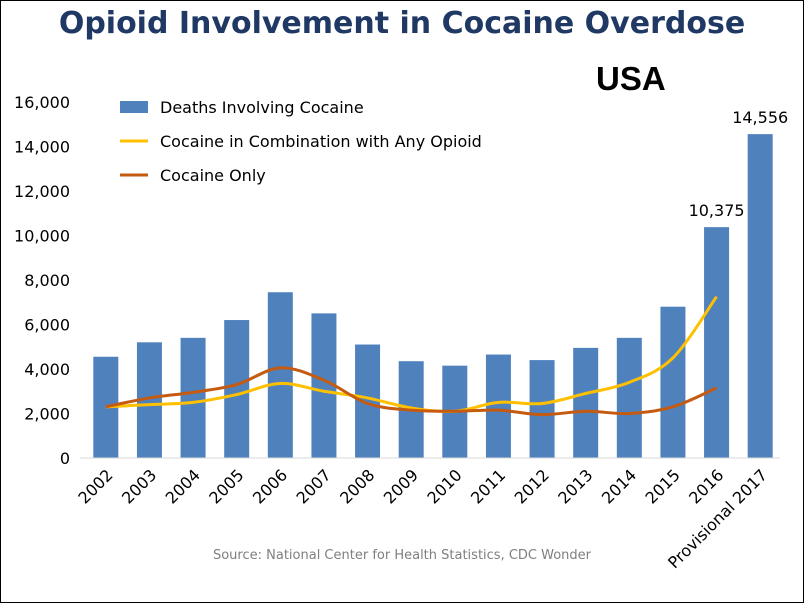 The height and width of the screenshot is (603, 804). What do you see at coordinates (95, 486) in the screenshot?
I see `x-tick-label: 2002` at bounding box center [95, 486].